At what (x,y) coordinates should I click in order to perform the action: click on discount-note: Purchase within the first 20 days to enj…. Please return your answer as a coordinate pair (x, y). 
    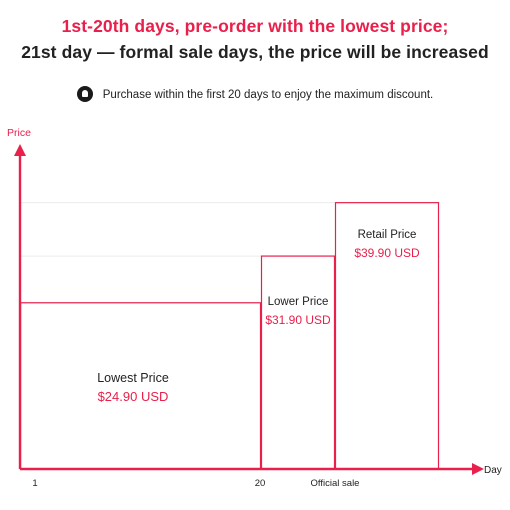
    Looking at the image, I should click on (255, 94).